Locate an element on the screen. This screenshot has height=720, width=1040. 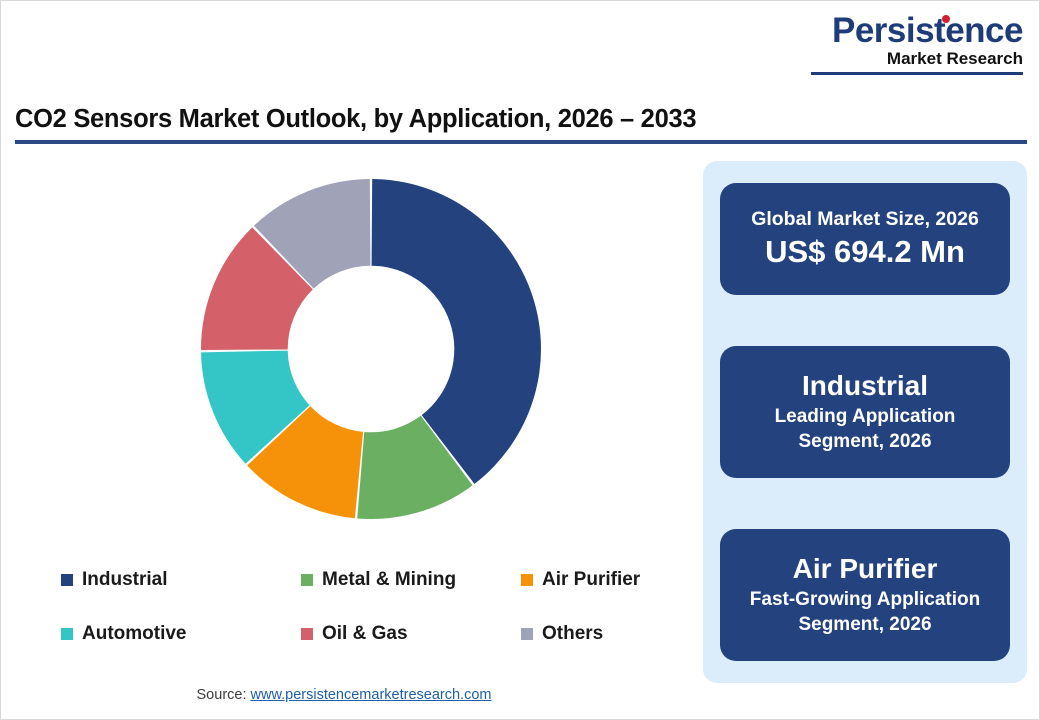
legend-item-others: Others is located at coordinates (601, 634).